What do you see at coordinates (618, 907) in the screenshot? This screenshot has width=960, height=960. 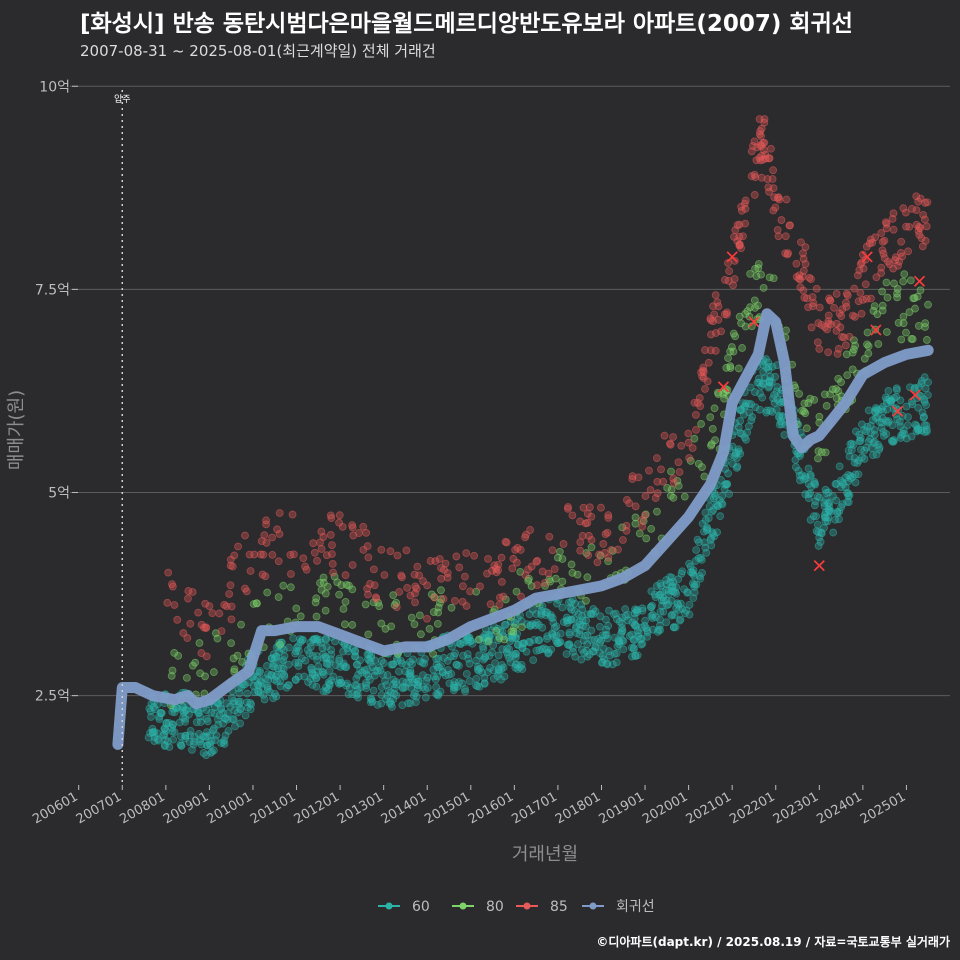 I see `legend-item-3: 회귀선` at bounding box center [618, 907].